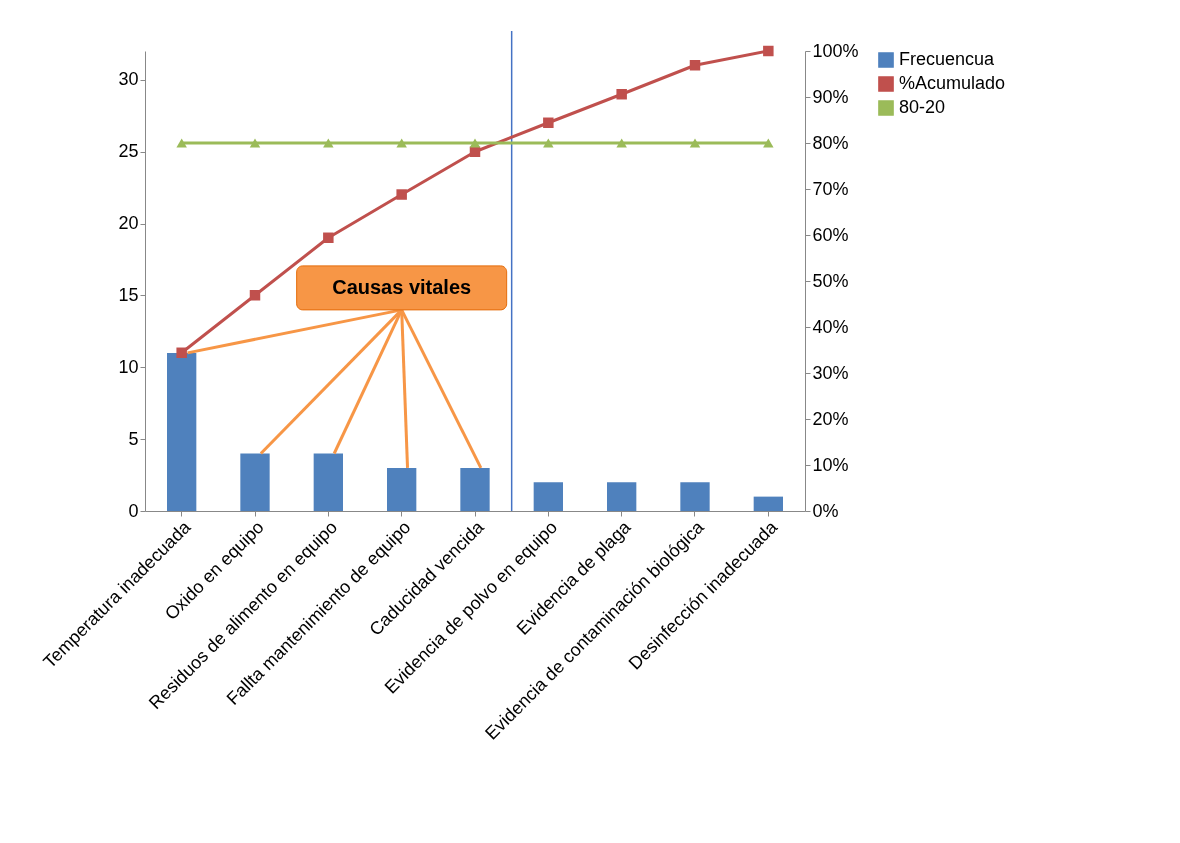 This screenshot has height=843, width=1180. I want to click on y2-tick-label: 30%, so click(830, 372).